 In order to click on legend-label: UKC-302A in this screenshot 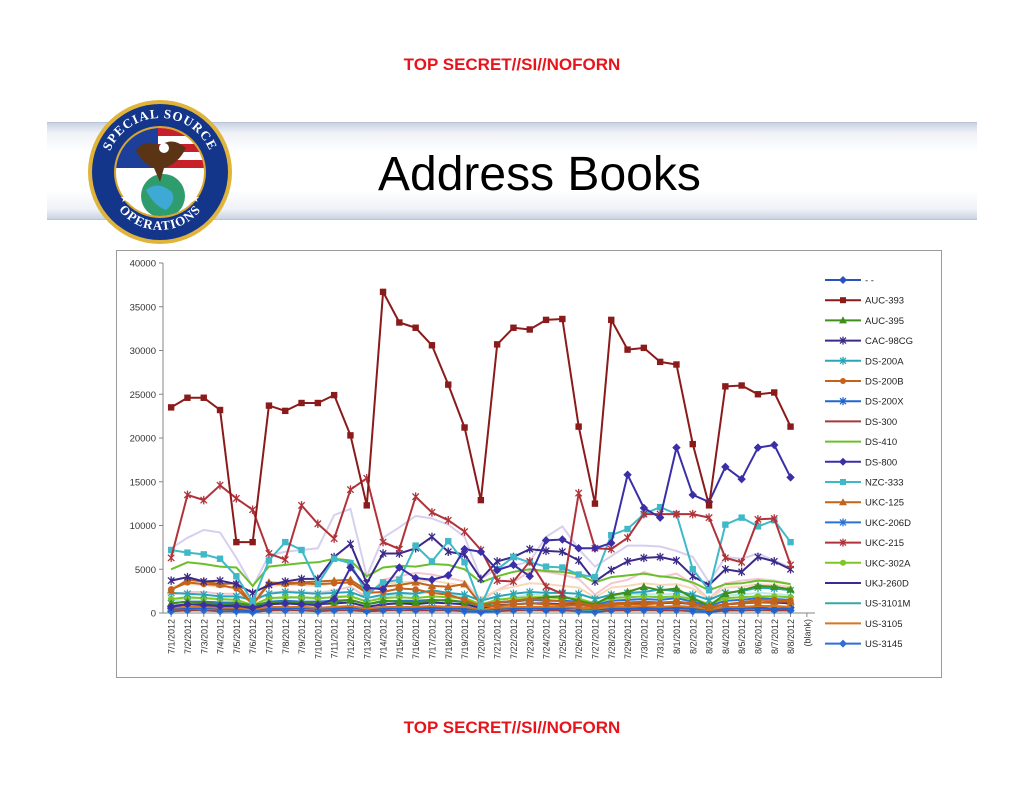, I will do `click(888, 563)`.